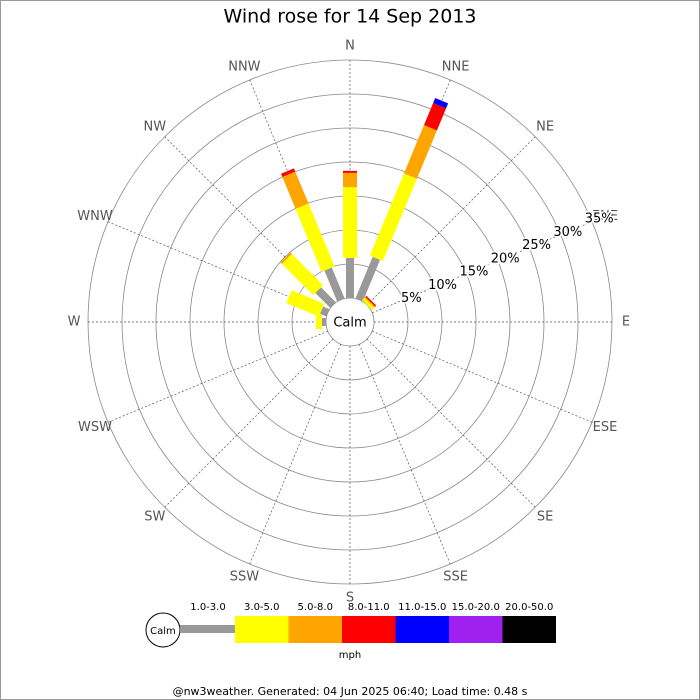 The height and width of the screenshot is (700, 700). Describe the element at coordinates (473, 272) in the screenshot. I see `r-tick-label: 15%` at that location.